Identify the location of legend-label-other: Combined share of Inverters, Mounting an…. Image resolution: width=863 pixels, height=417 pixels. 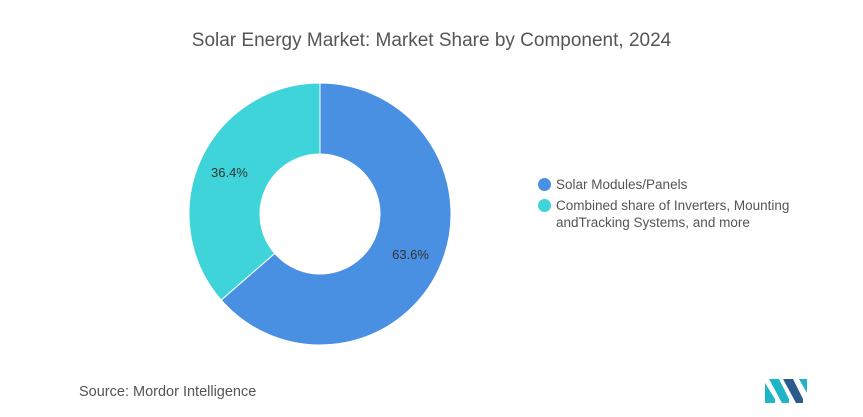
(673, 214).